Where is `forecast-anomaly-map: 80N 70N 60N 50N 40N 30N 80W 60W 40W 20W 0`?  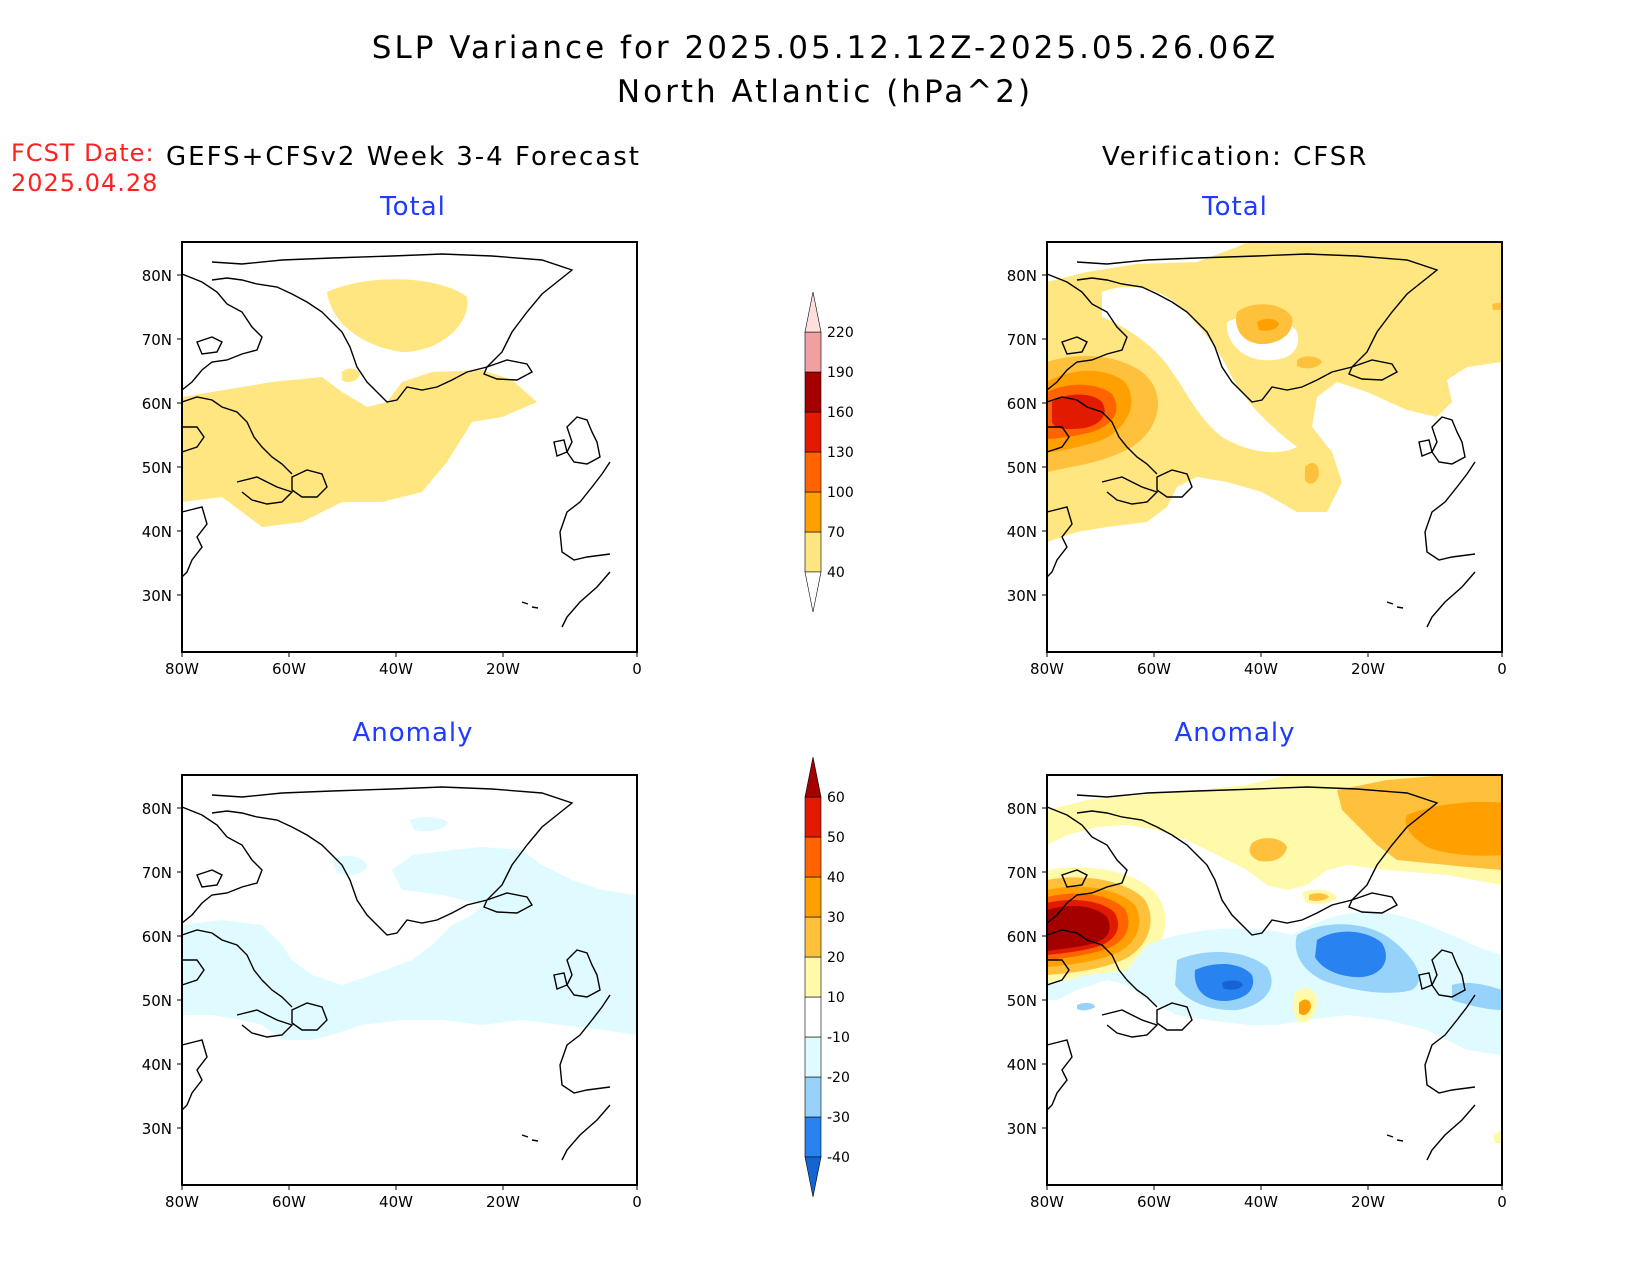 forecast-anomaly-map: 80N 70N 60N 50N 40N 30N 80W 60W 40W 20W 0 is located at coordinates (392, 992).